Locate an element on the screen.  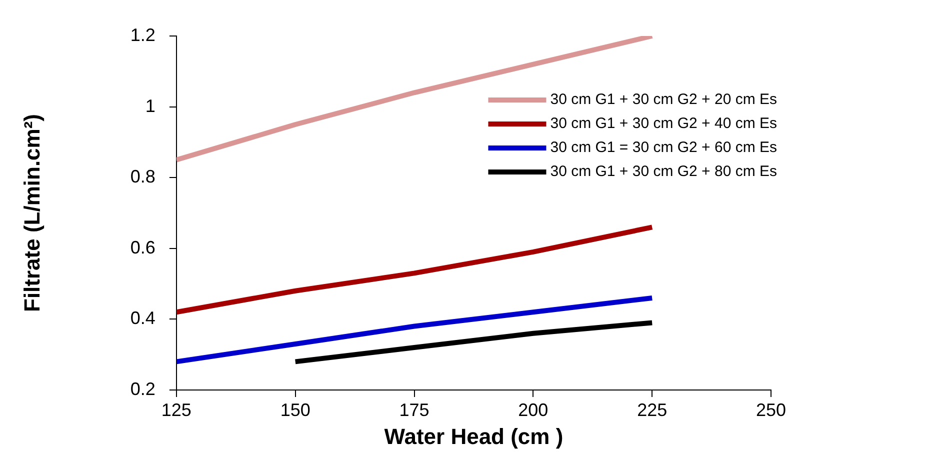
y-axis-title: Filtrate (L/min.cm²) is located at coordinates (31, 213).